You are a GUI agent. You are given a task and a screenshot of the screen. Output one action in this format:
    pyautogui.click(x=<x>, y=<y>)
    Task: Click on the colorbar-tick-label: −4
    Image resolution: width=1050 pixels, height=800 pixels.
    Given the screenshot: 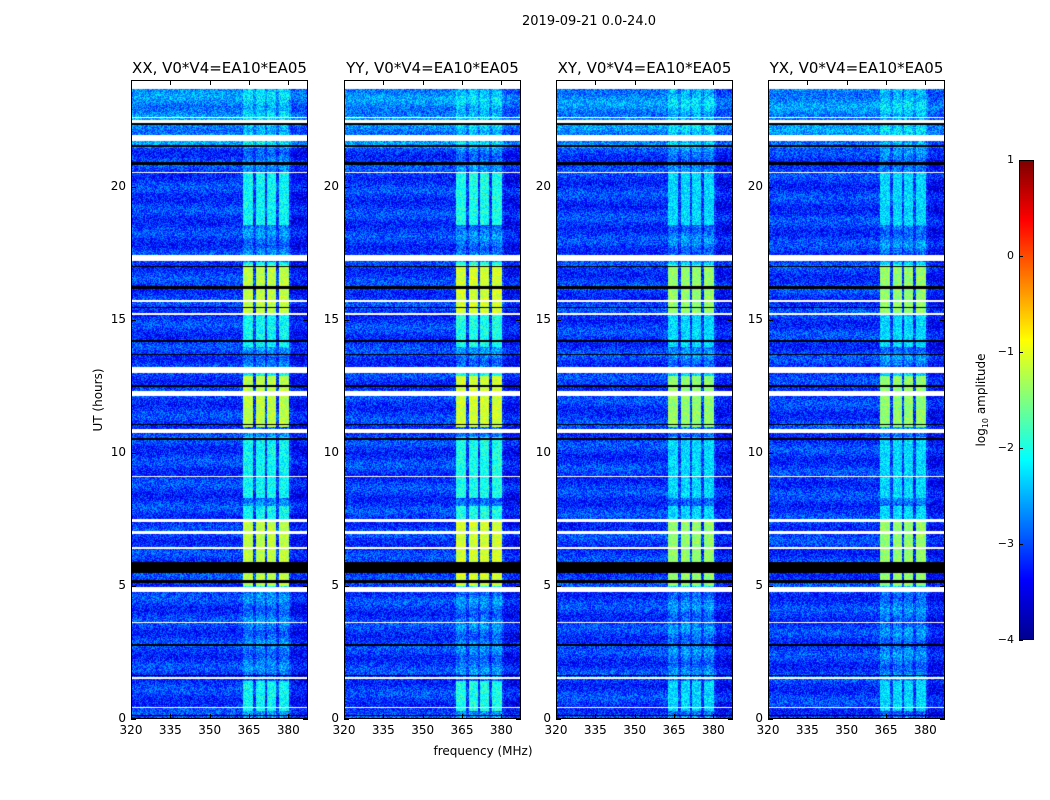 What is the action you would take?
    pyautogui.click(x=1005, y=639)
    